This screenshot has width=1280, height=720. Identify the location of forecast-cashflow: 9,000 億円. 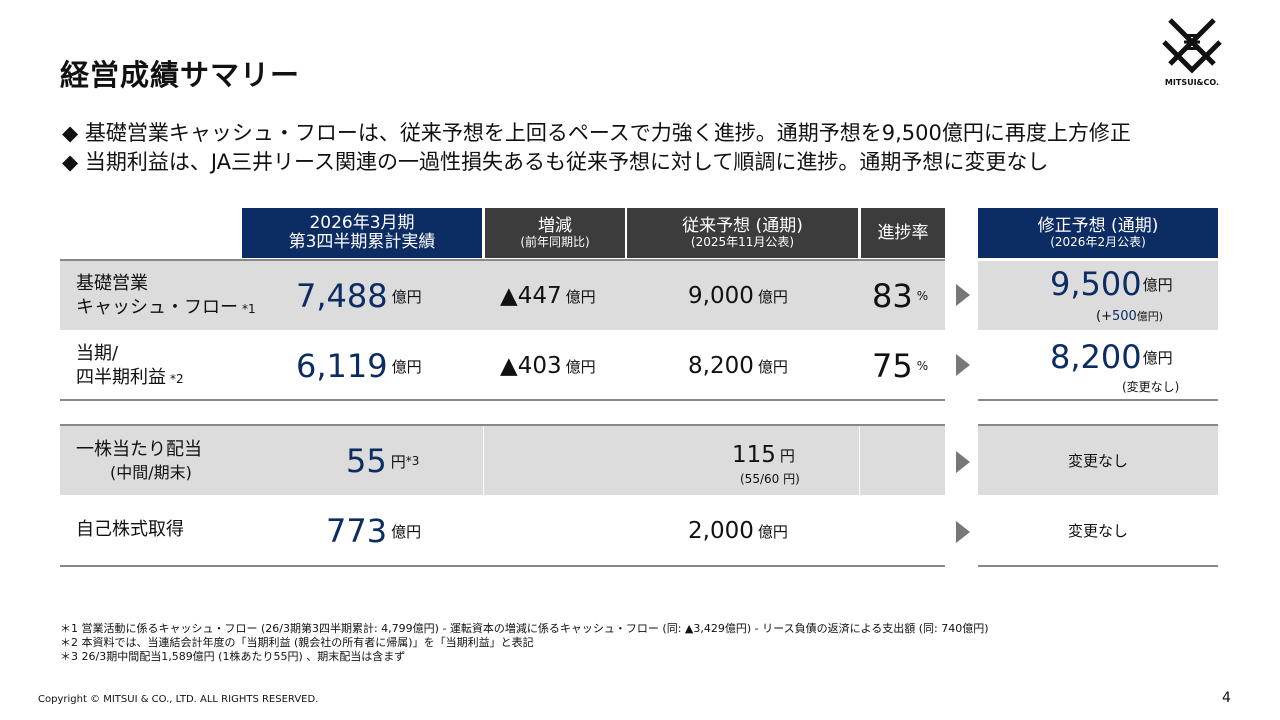
(738, 296).